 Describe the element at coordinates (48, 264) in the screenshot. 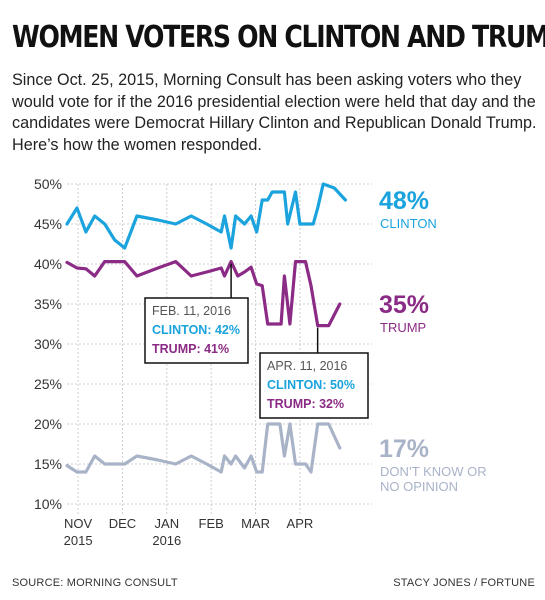

I see `y-tick-label: 40%` at that location.